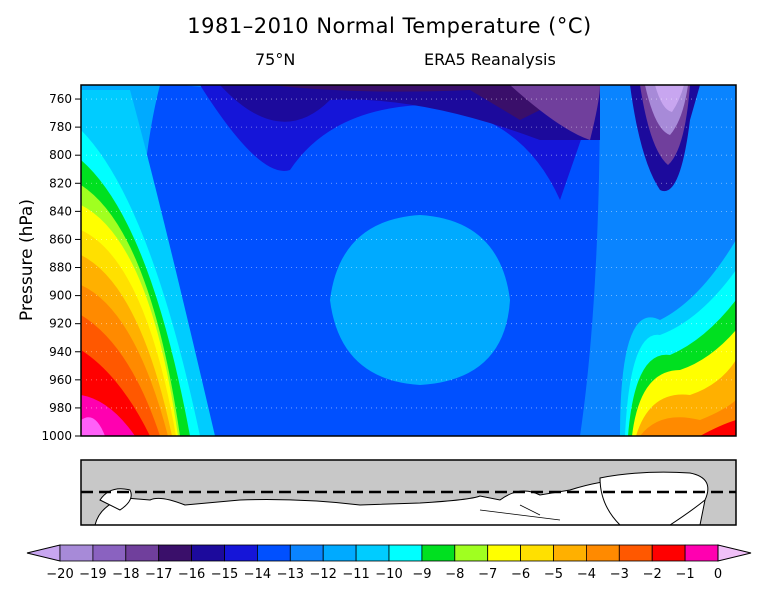  Describe the element at coordinates (92, 574) in the screenshot. I see `colorbar-tick-label: −19` at that location.